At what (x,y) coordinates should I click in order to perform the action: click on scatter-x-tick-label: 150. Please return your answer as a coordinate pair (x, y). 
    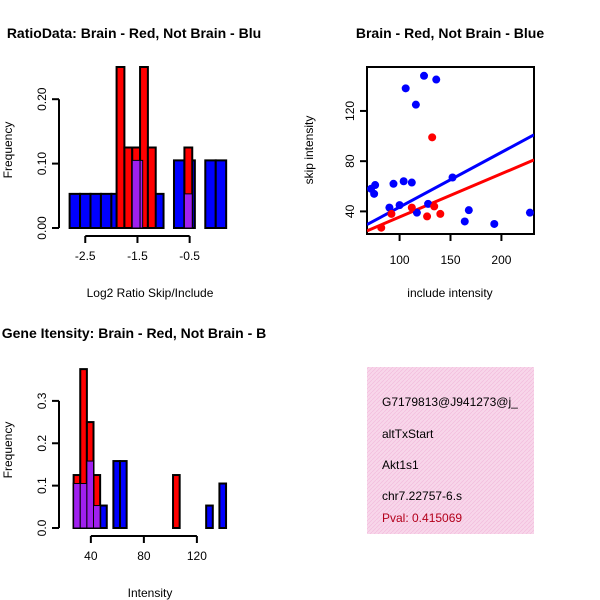
    Looking at the image, I should click on (450, 260).